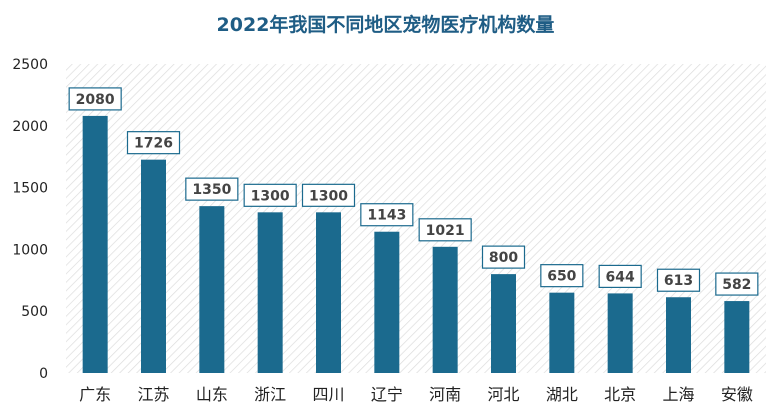  What do you see at coordinates (620, 394) in the screenshot?
I see `x-tick-label: 北京` at bounding box center [620, 394].